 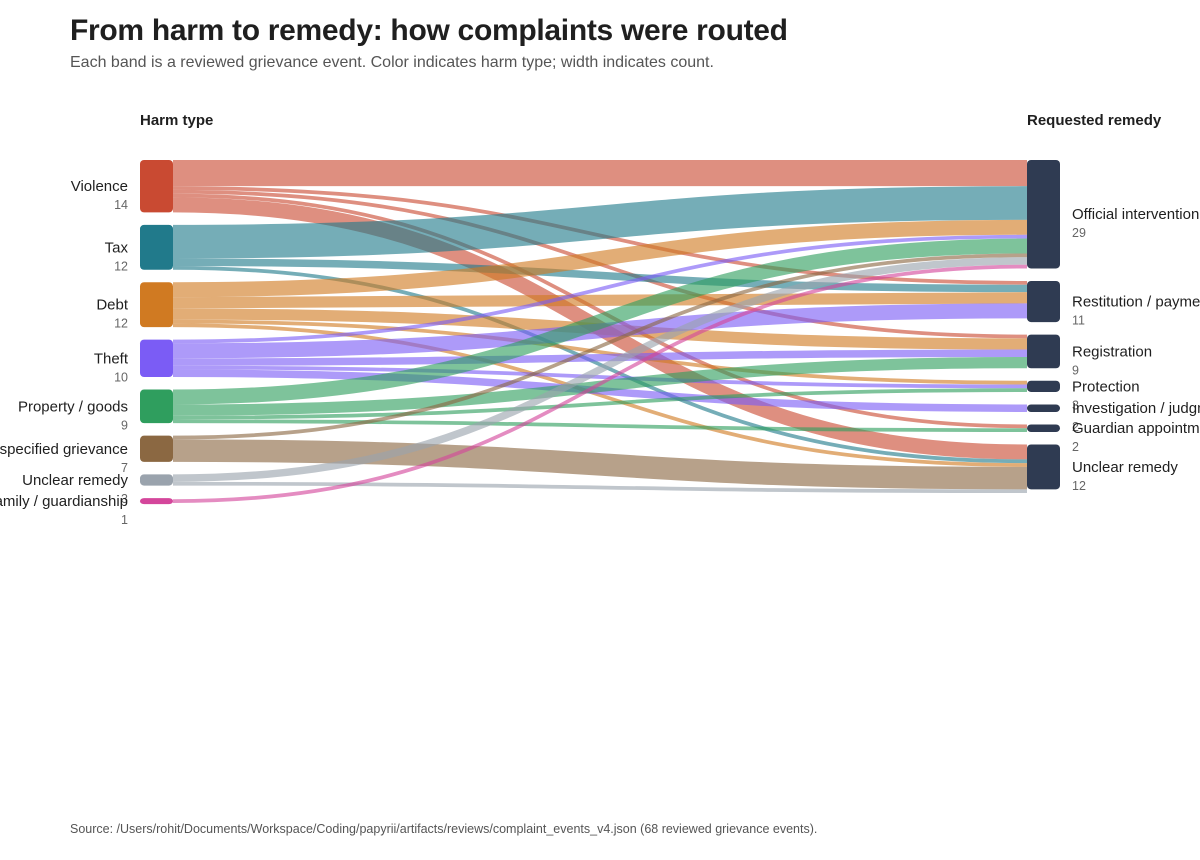 I want to click on link-debt-to-protection, so click(x=600, y=352).